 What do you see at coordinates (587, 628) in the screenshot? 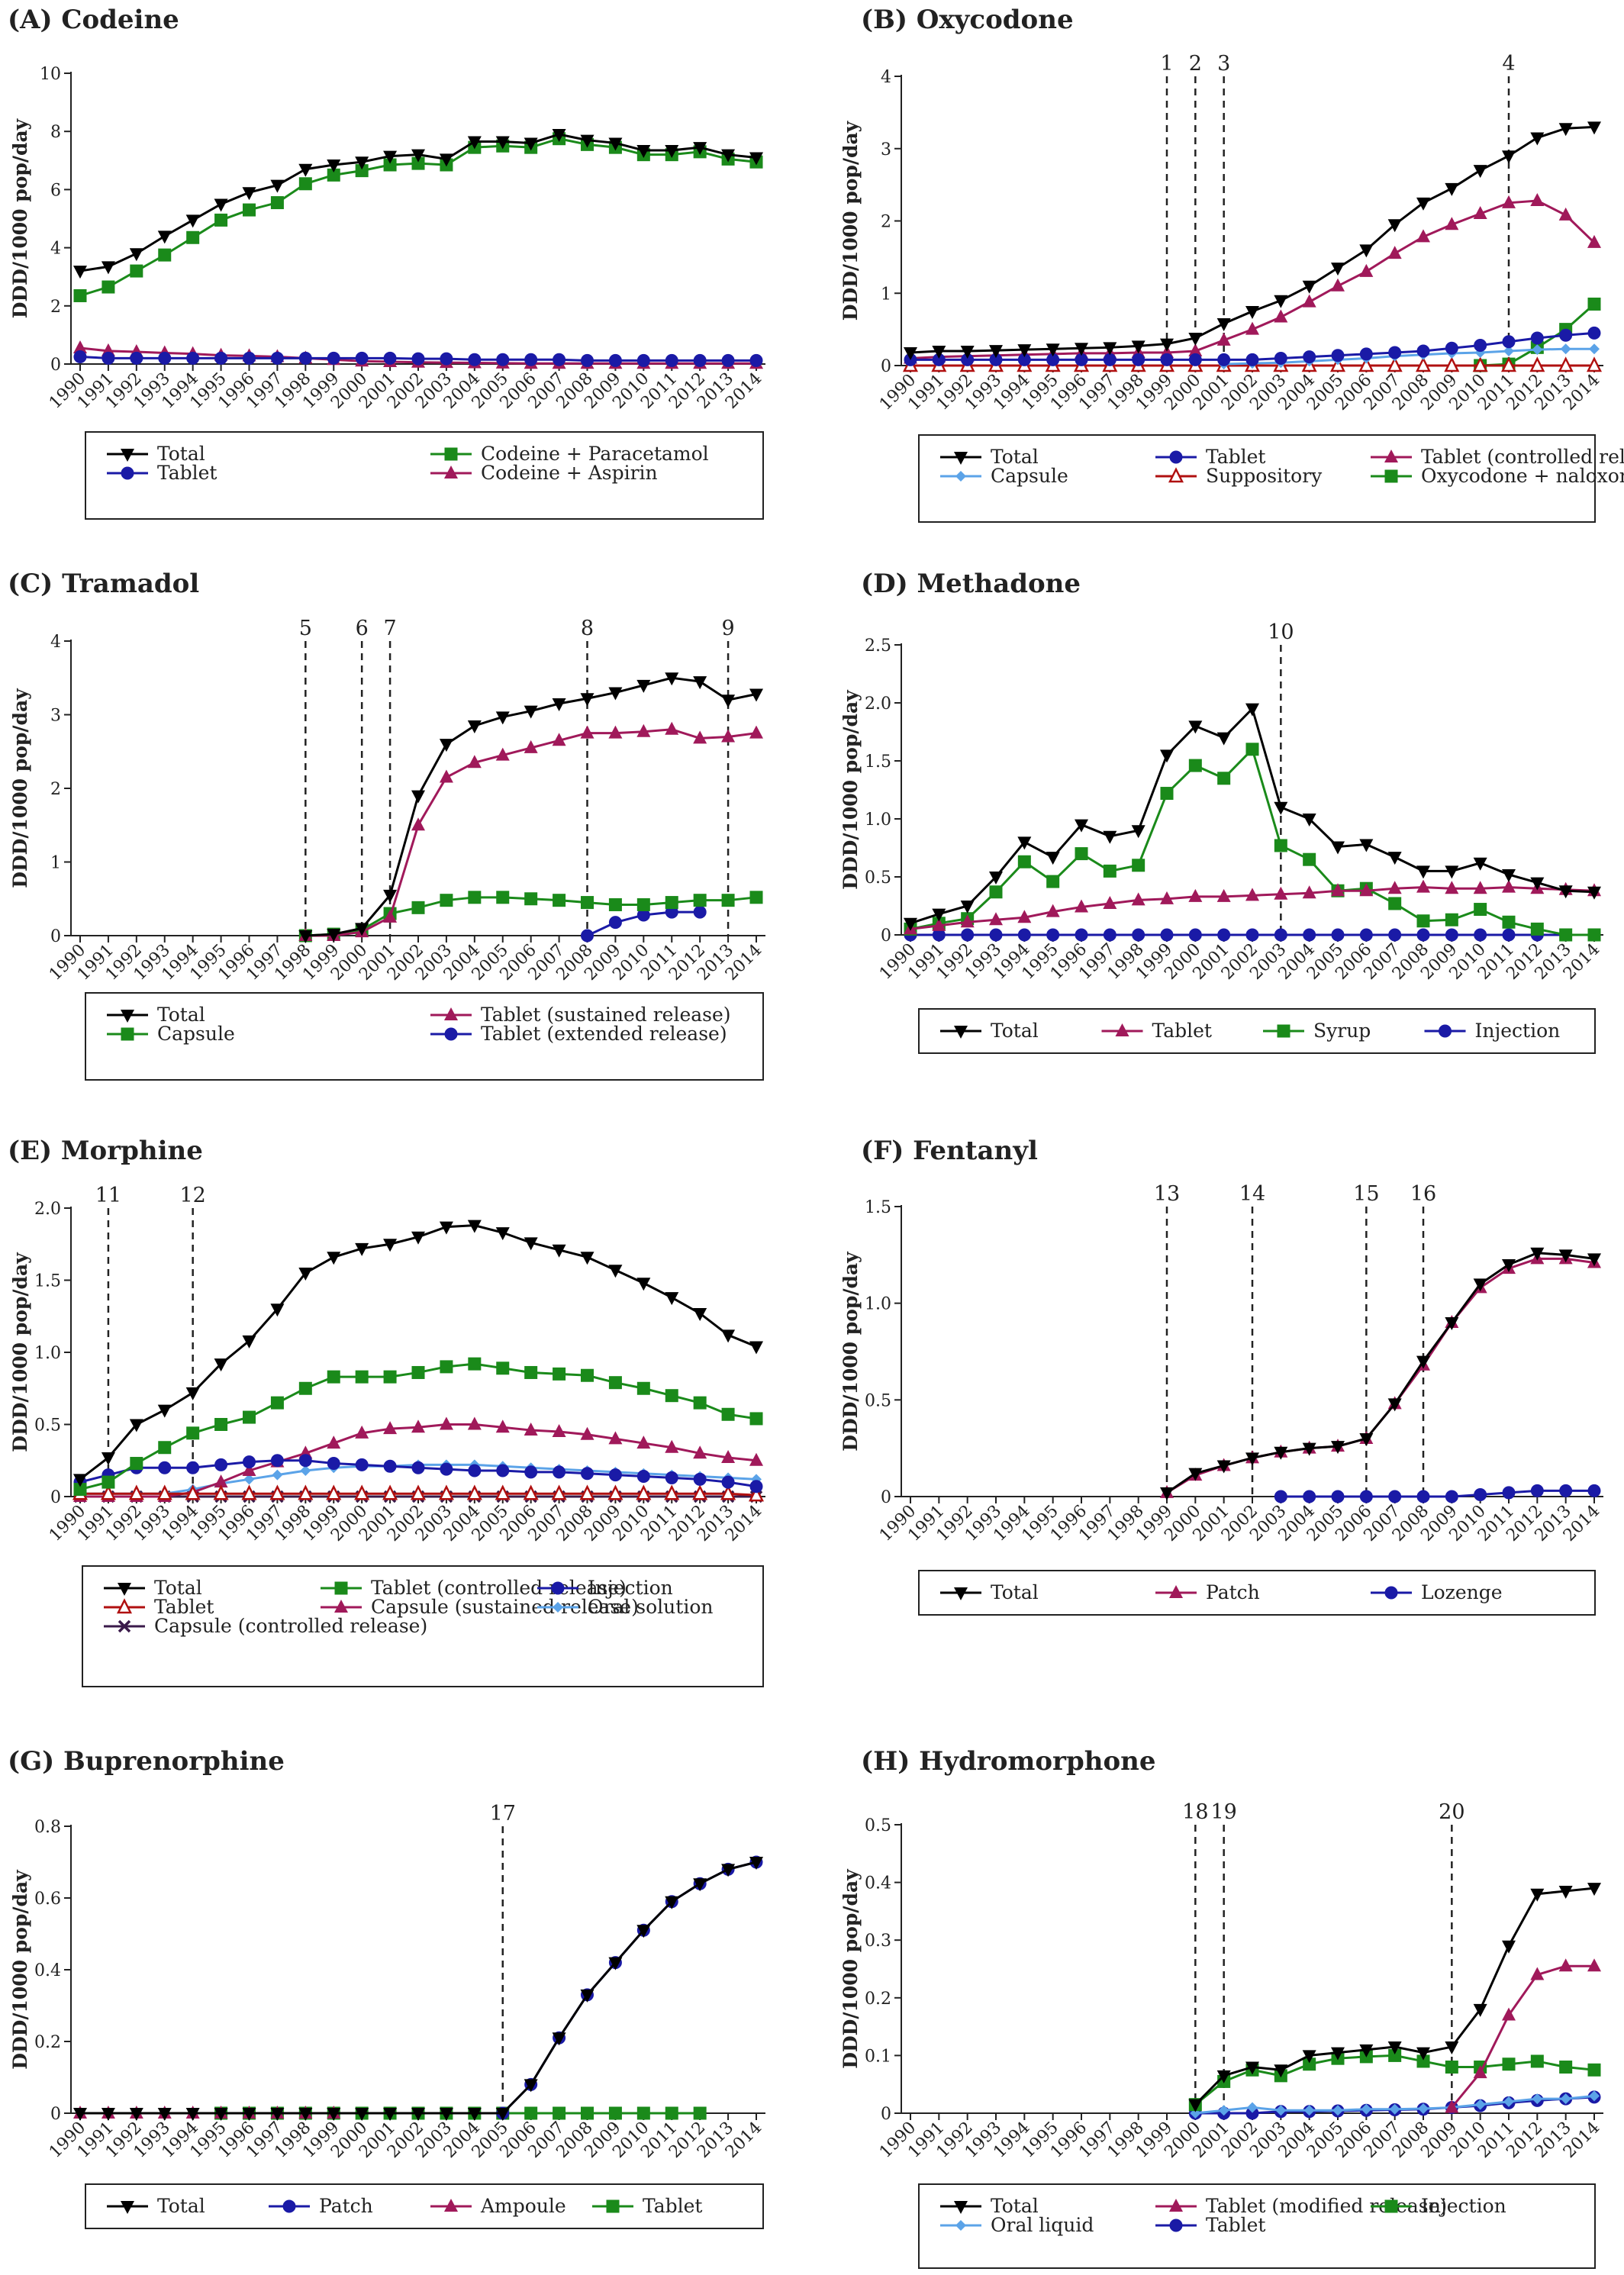
I see `event-label-8: 8` at bounding box center [587, 628].